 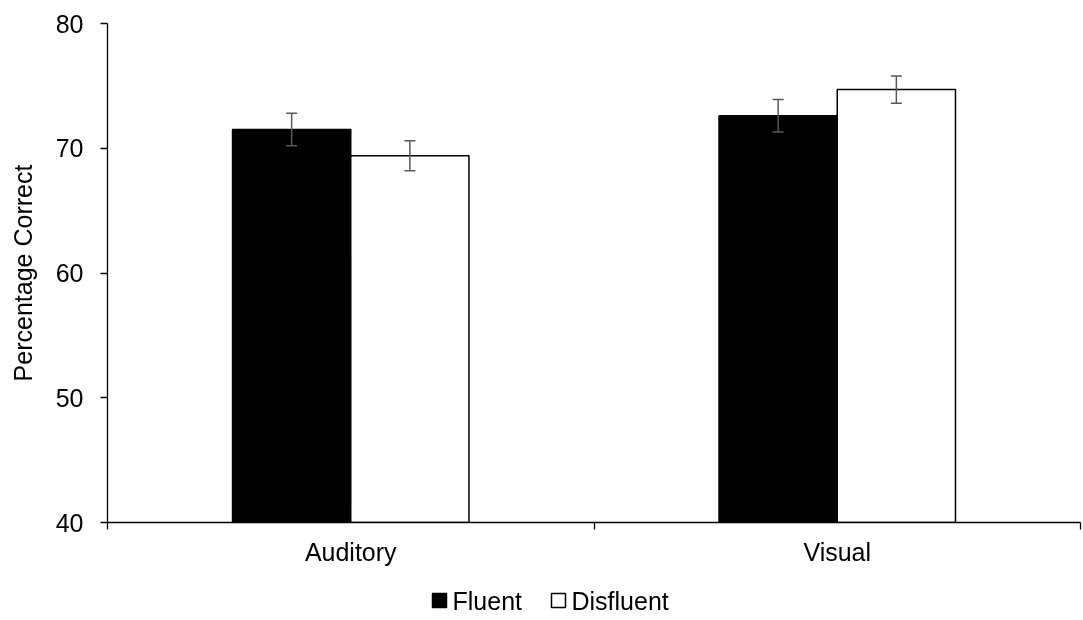 What do you see at coordinates (837, 551) in the screenshot?
I see `x-tick-label: Visual` at bounding box center [837, 551].